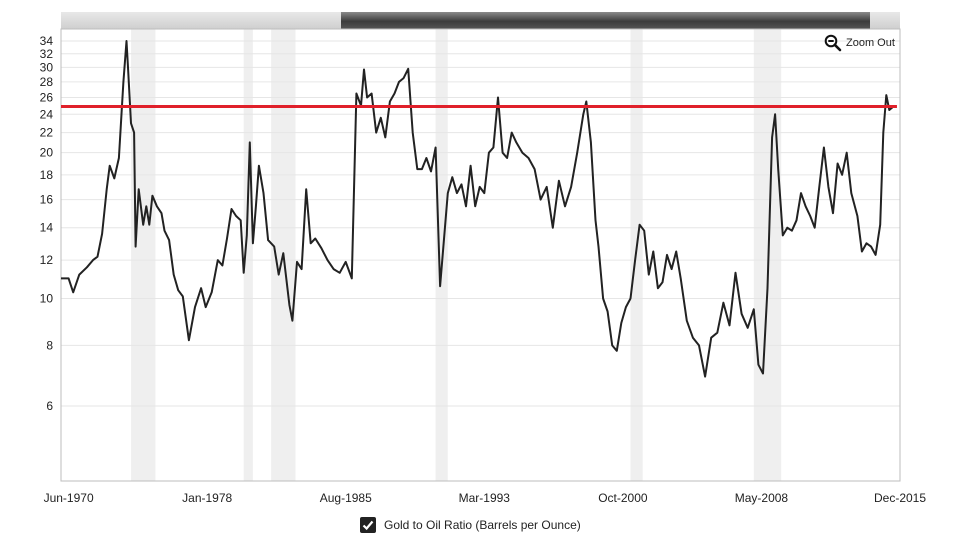 This screenshot has width=960, height=556. I want to click on y-tick-label: 20, so click(47, 153).